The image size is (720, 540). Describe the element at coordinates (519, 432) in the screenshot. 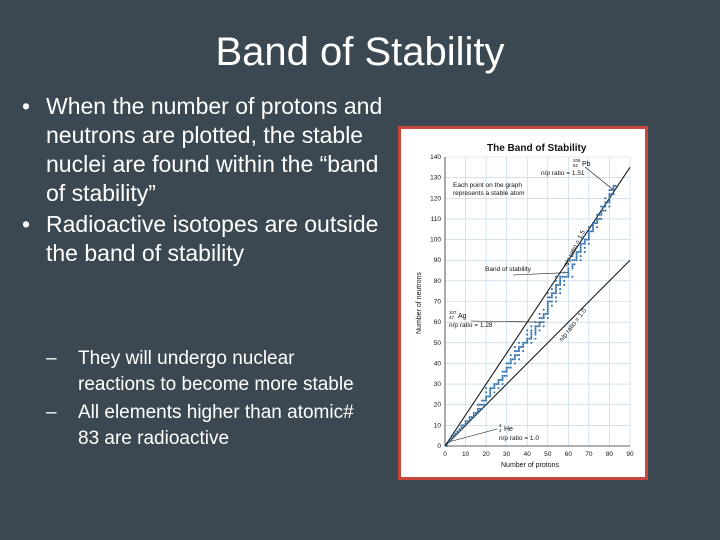

I see `he-annotation: 4 2 He n/p ratio = 1.0` at that location.